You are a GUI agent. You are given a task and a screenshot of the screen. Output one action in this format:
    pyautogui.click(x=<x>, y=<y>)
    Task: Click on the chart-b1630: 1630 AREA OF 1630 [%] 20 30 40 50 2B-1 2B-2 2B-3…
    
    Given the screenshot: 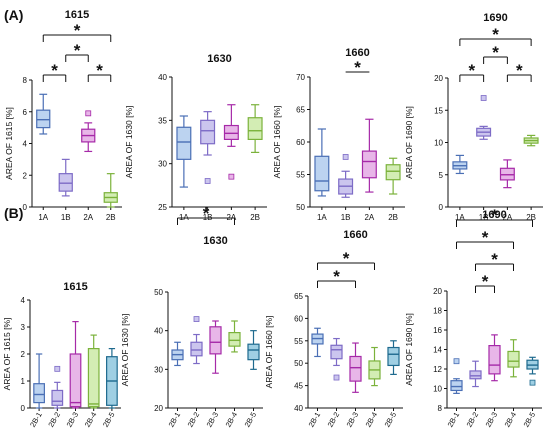 What is the action you would take?
    pyautogui.click(x=191, y=316)
    